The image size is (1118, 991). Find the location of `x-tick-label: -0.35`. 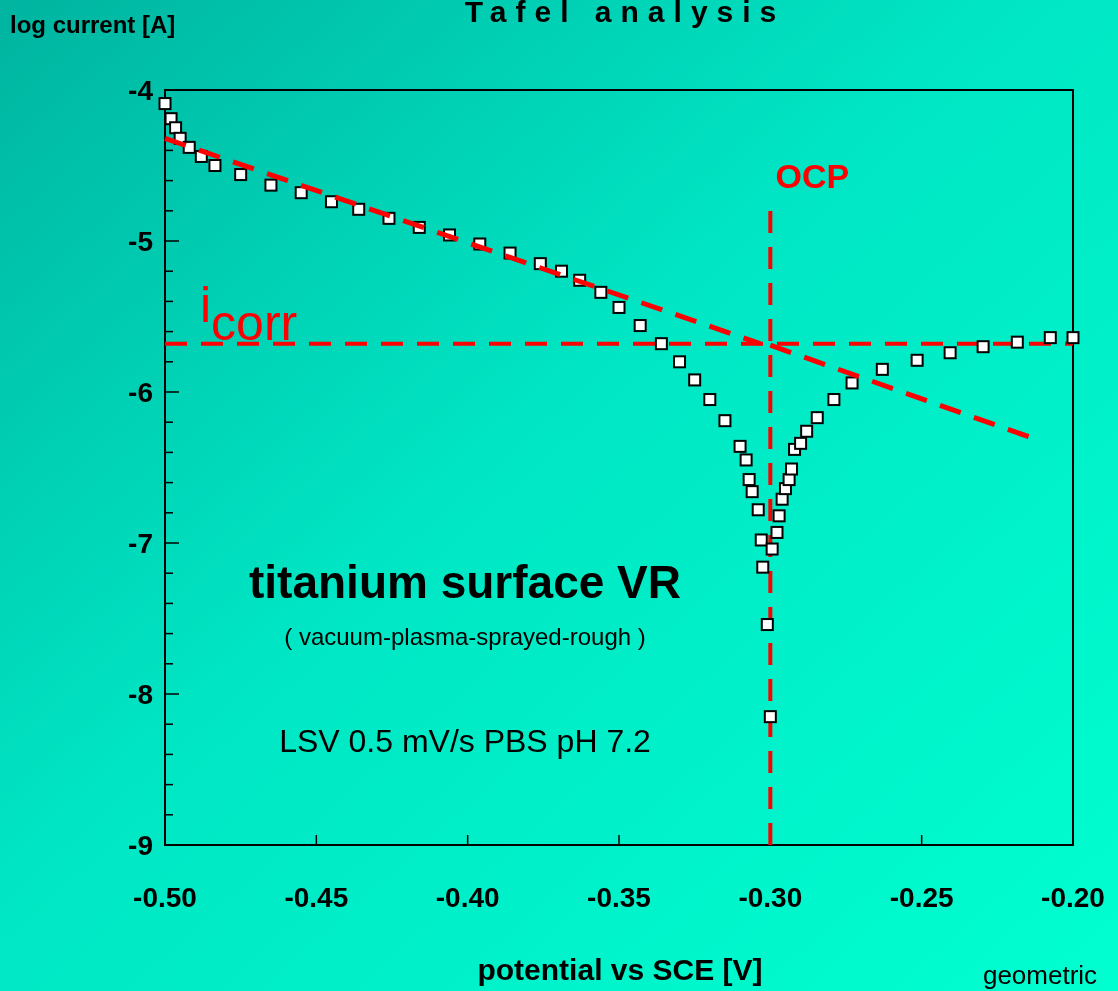

x-tick-label: -0.35 is located at coordinates (619, 897).